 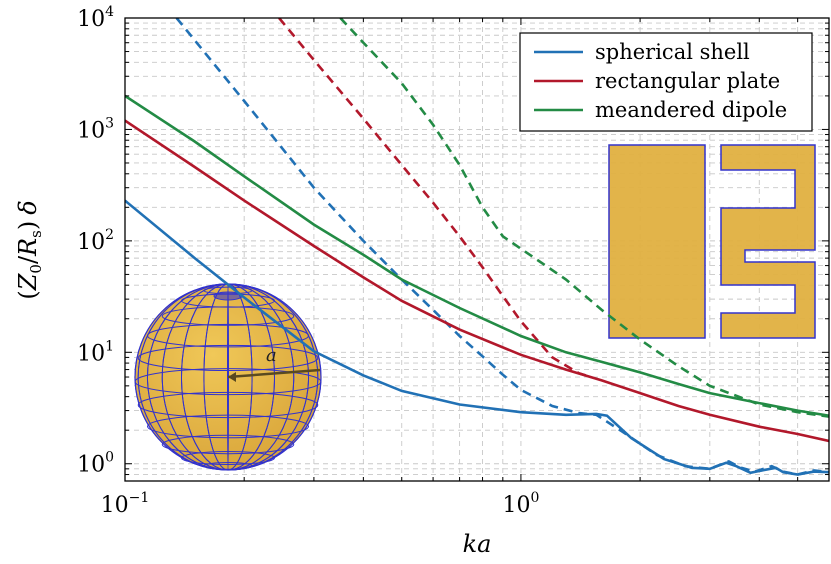 What do you see at coordinates (657, 241) in the screenshot?
I see `rectangular-plate-shape` at bounding box center [657, 241].